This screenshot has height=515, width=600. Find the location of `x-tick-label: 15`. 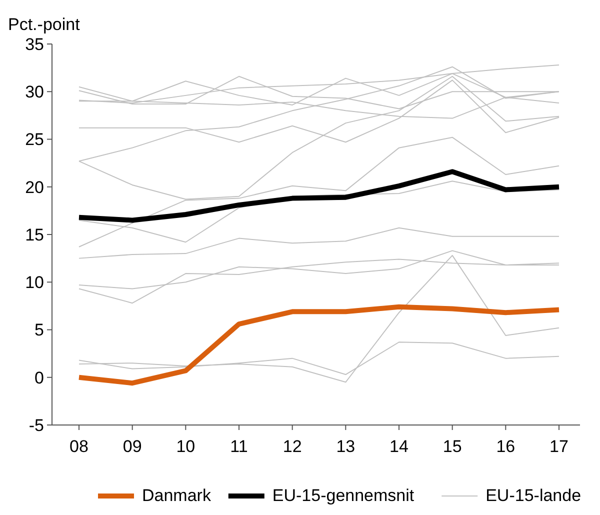

x-tick-label: 15 is located at coordinates (452, 446).